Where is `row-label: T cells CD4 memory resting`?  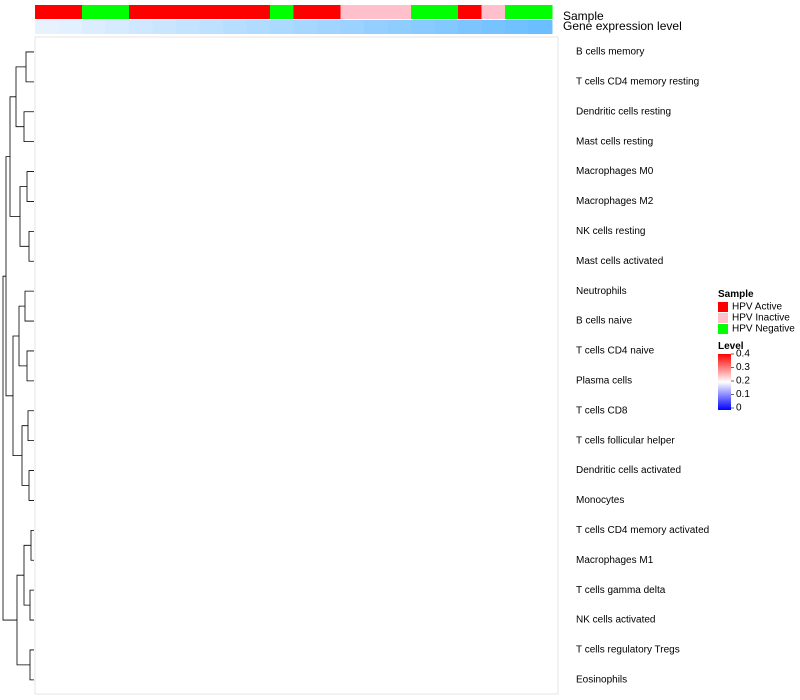
row-label: T cells CD4 memory resting is located at coordinates (637, 81).